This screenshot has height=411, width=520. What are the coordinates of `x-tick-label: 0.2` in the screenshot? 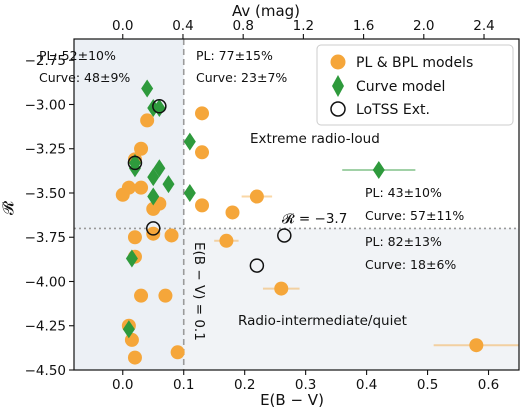 It's located at (244, 385).